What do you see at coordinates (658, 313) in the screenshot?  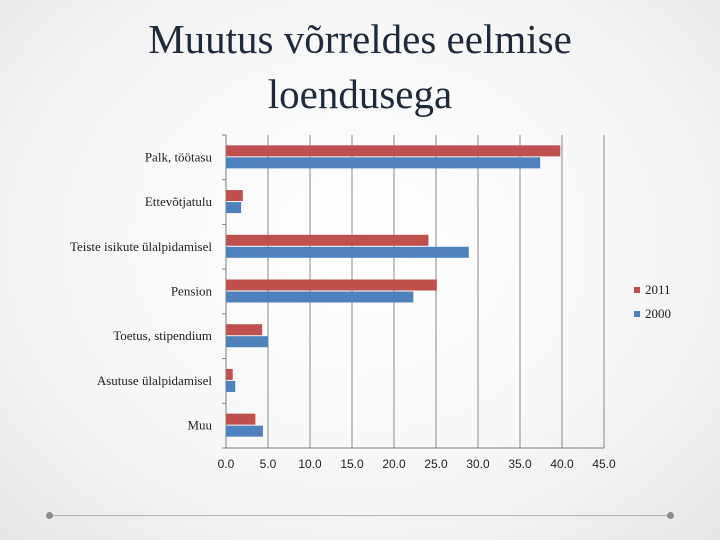 I see `legend-label: 2000` at bounding box center [658, 313].